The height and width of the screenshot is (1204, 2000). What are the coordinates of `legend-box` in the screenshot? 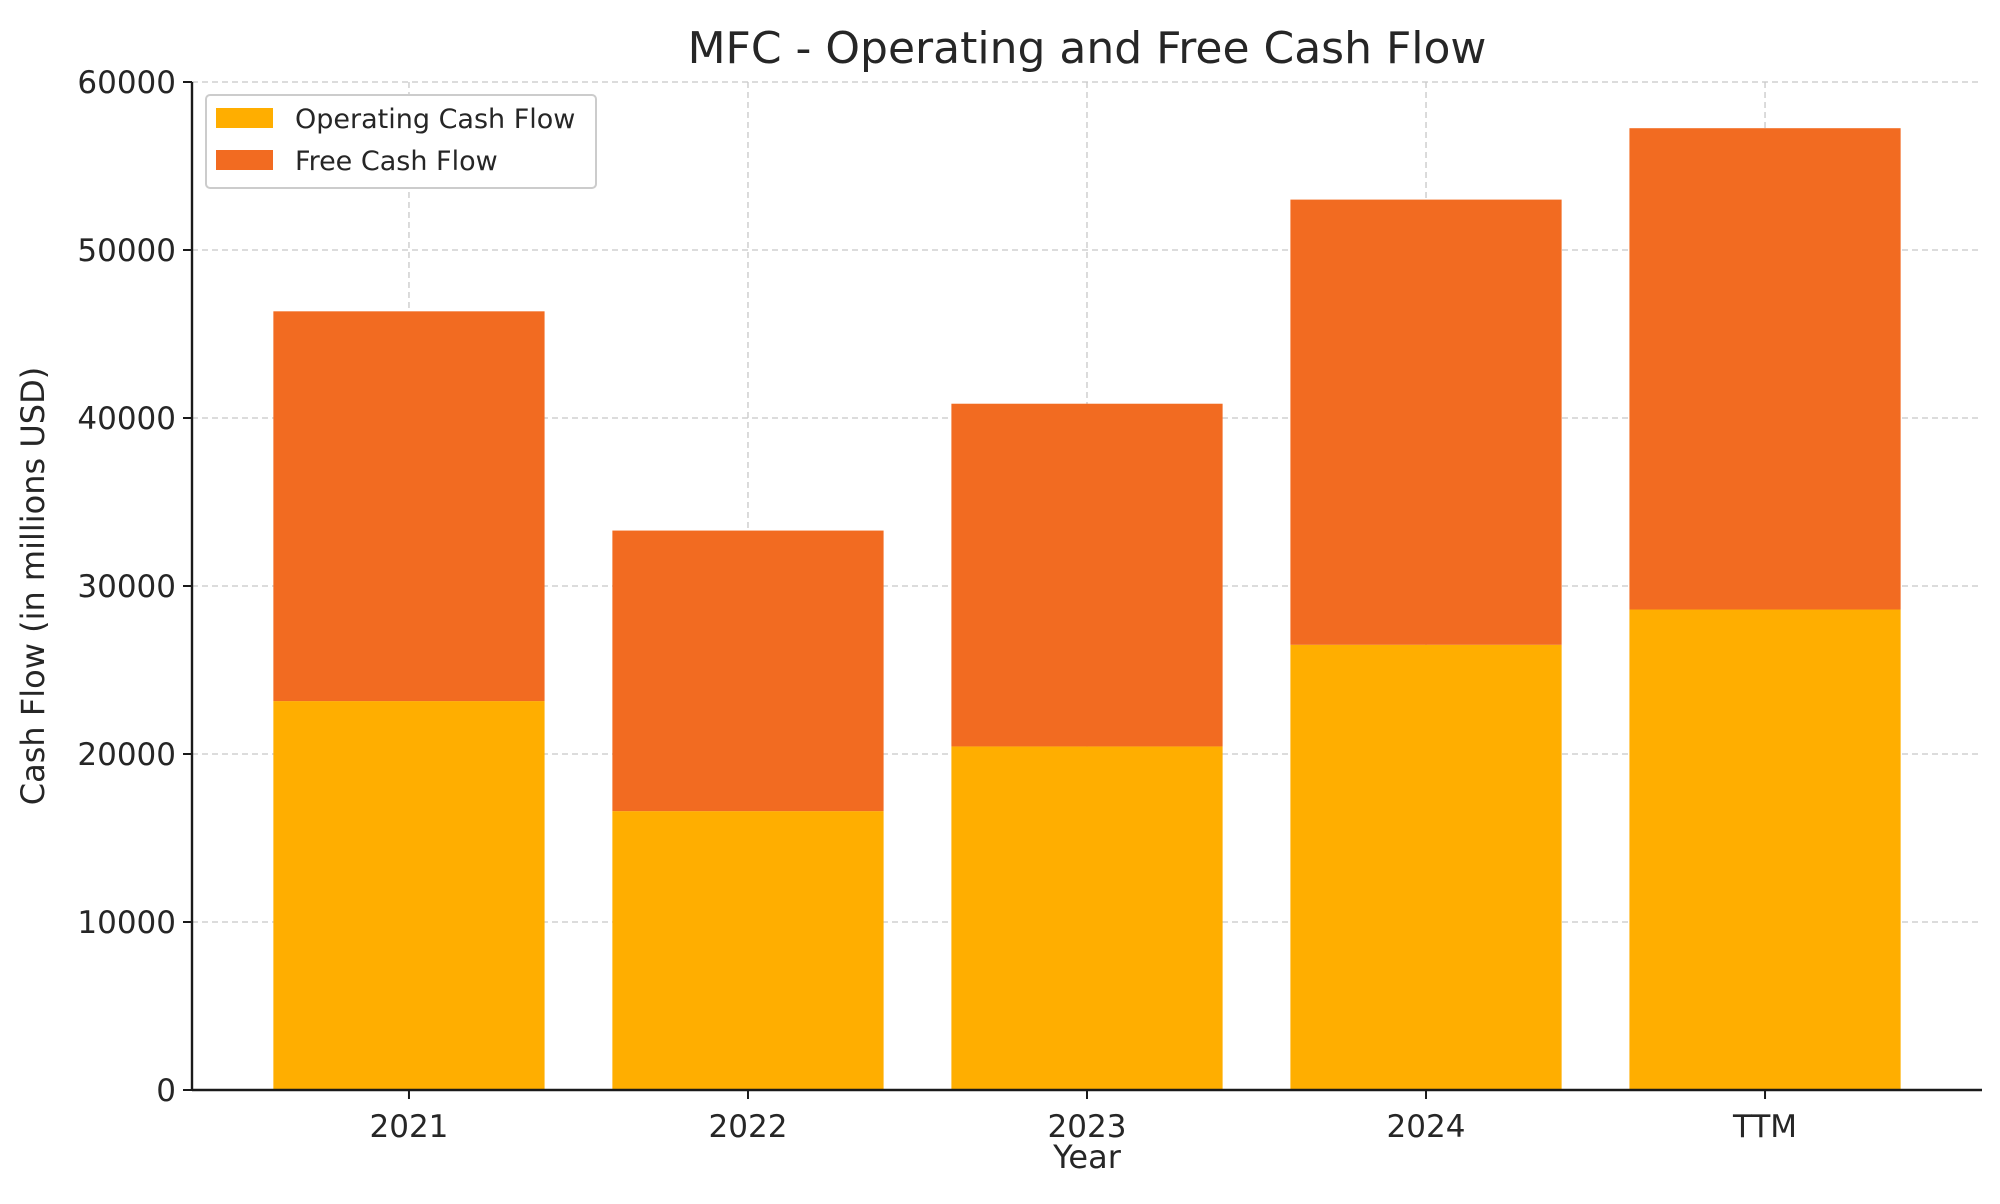 It's located at (401, 141).